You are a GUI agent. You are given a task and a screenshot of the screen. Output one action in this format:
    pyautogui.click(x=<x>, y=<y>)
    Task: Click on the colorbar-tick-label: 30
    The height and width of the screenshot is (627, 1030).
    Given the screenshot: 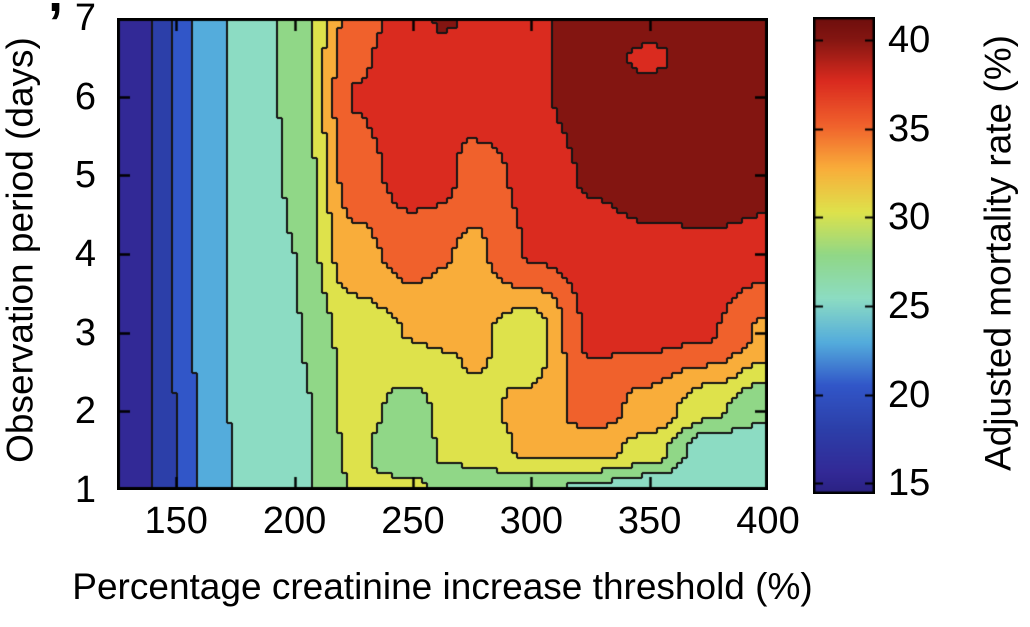 What is the action you would take?
    pyautogui.click(x=909, y=217)
    